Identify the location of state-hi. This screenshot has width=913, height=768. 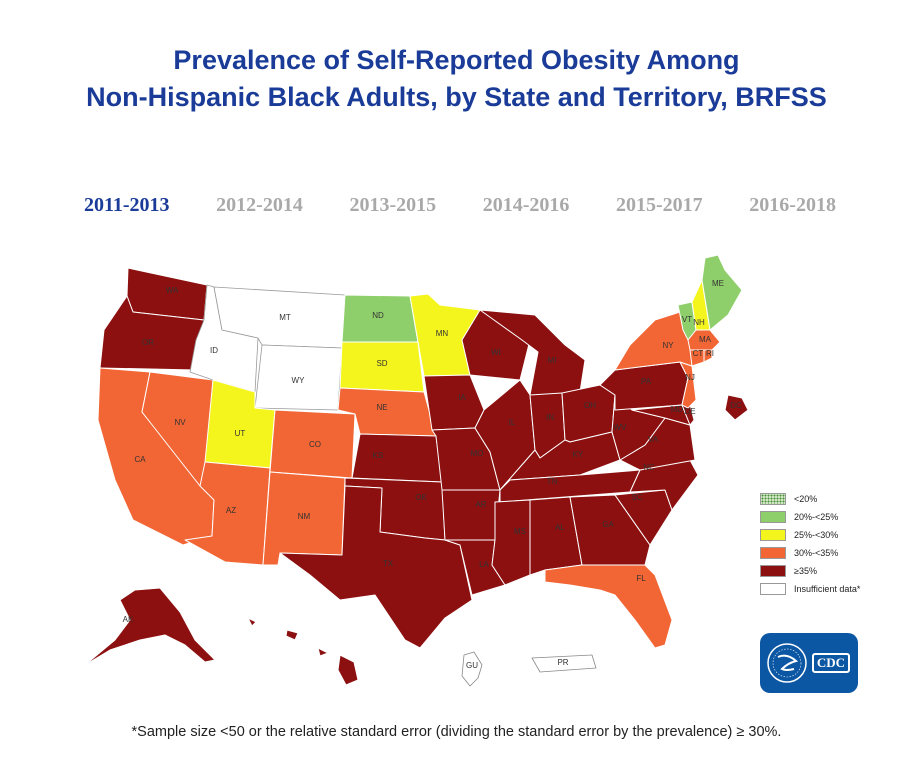
(303, 651).